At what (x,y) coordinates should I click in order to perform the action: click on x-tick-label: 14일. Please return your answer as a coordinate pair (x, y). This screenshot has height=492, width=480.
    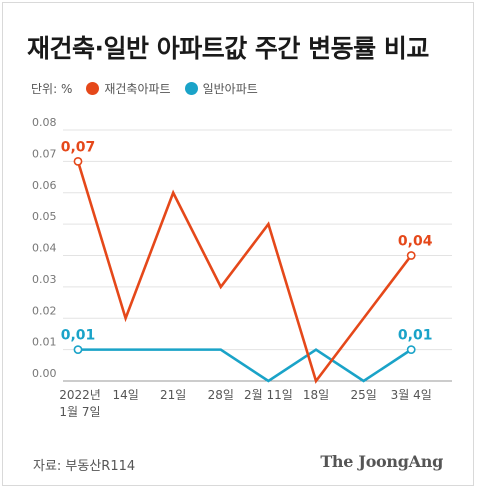
    Looking at the image, I should click on (125, 395).